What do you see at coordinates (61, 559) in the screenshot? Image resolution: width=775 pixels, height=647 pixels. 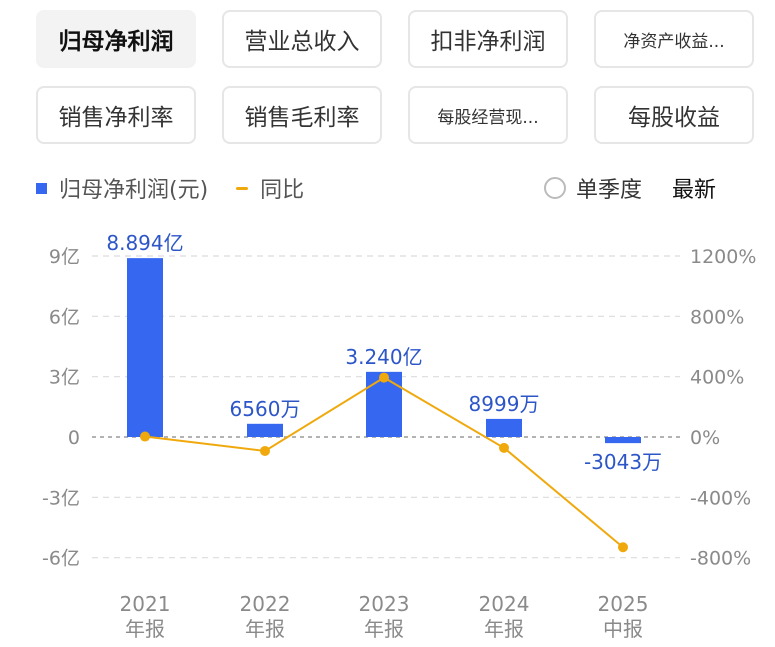 I see `left-tick-label: -6亿` at bounding box center [61, 559].